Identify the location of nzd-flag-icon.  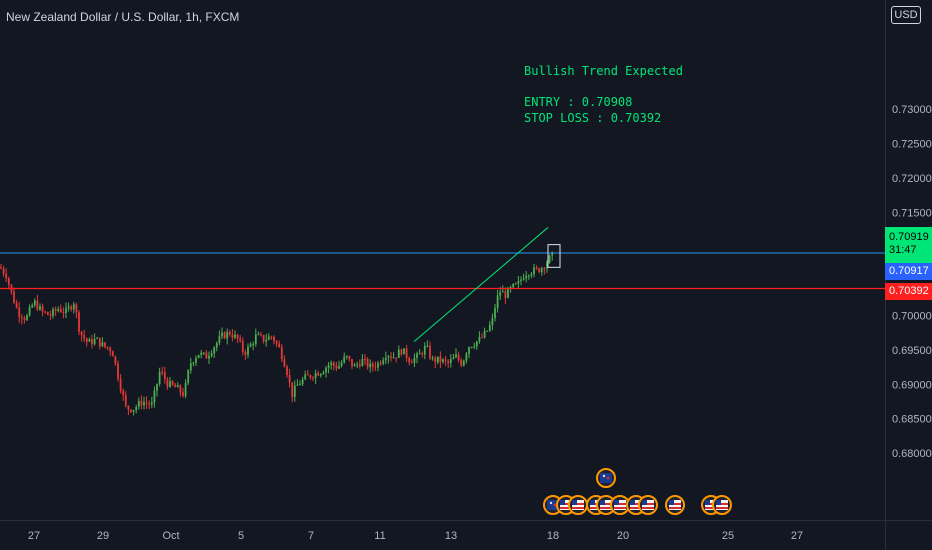
(553, 505).